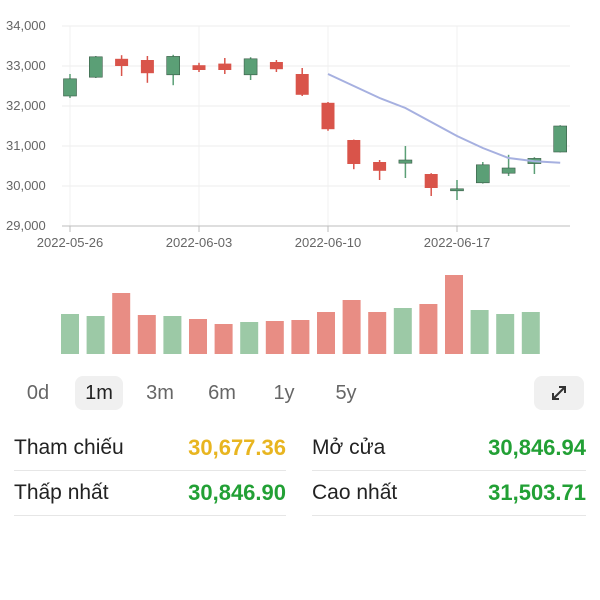  I want to click on y-tick-label: 32,000, so click(26, 105).